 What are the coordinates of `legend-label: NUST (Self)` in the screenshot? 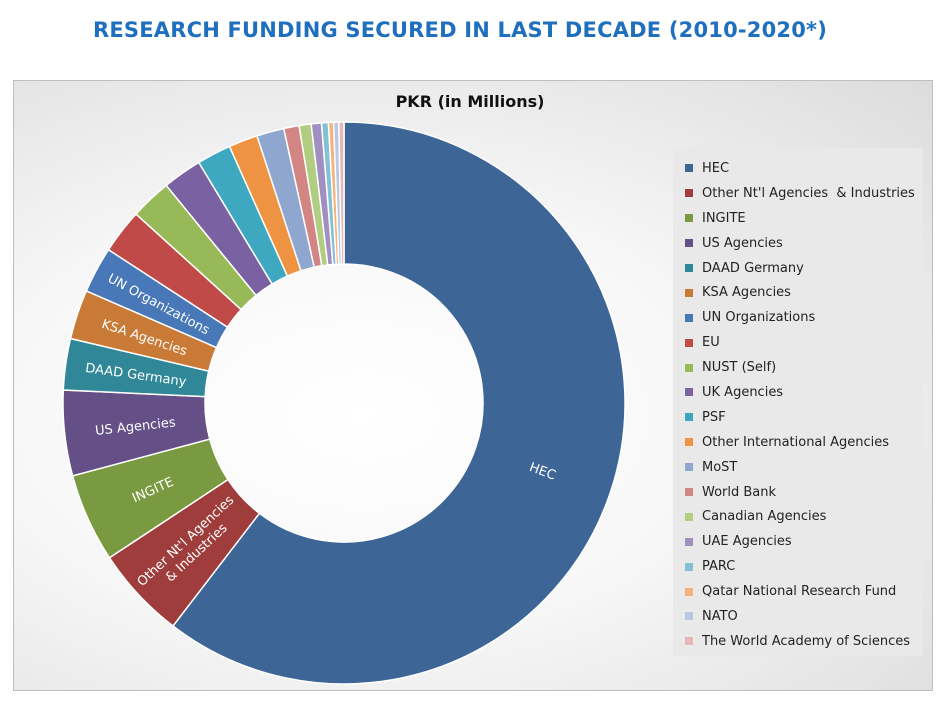 It's located at (739, 368).